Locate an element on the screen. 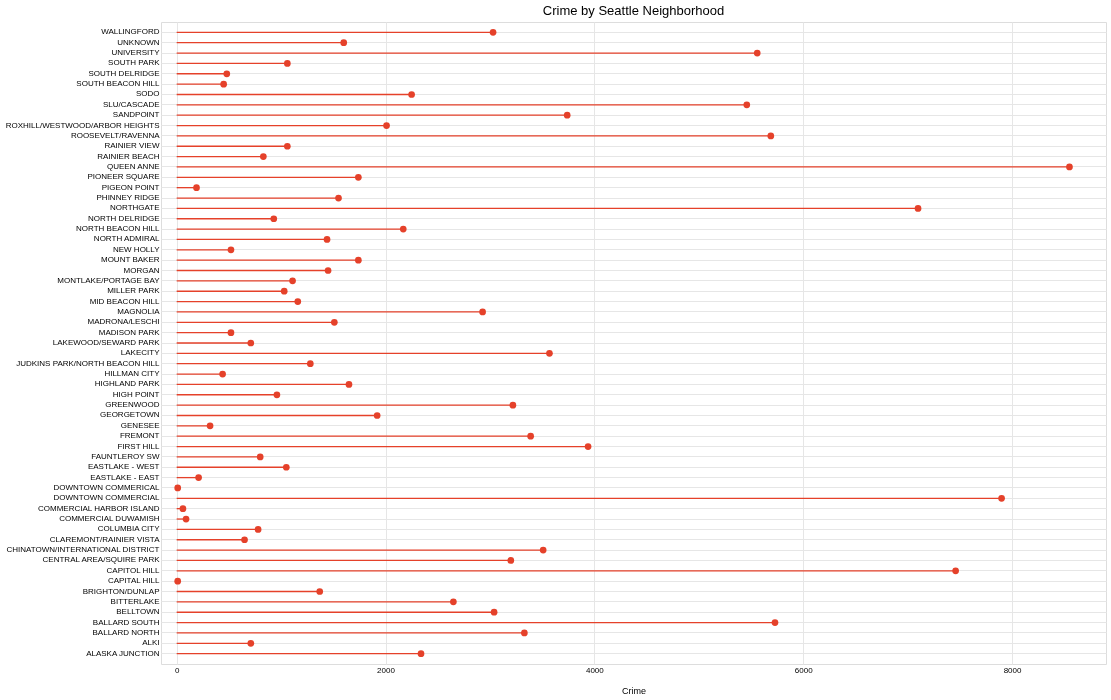  y-tick-label: MADRONA/LESCHI is located at coordinates (123, 322).